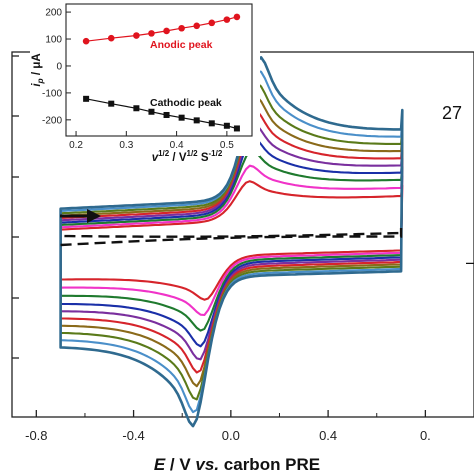 The width and height of the screenshot is (474, 474). What do you see at coordinates (53, 40) in the screenshot?
I see `inset-y-tick-label: 100` at bounding box center [53, 40].